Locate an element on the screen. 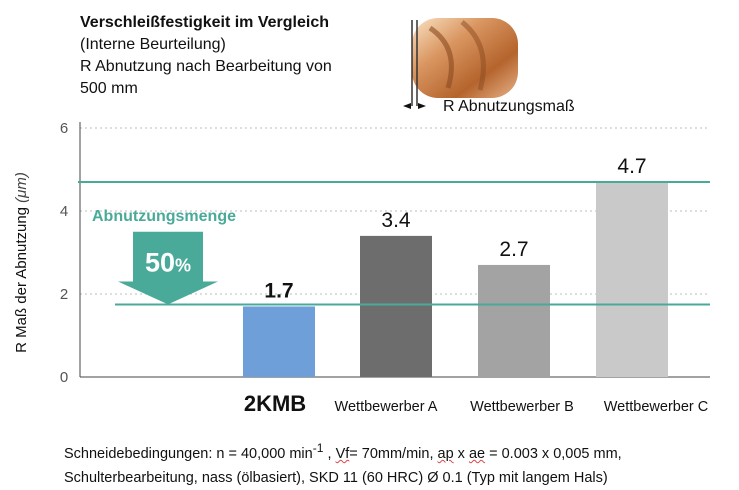  chart-description: R Abnutzung nach Bearbeitung von is located at coordinates (206, 66).